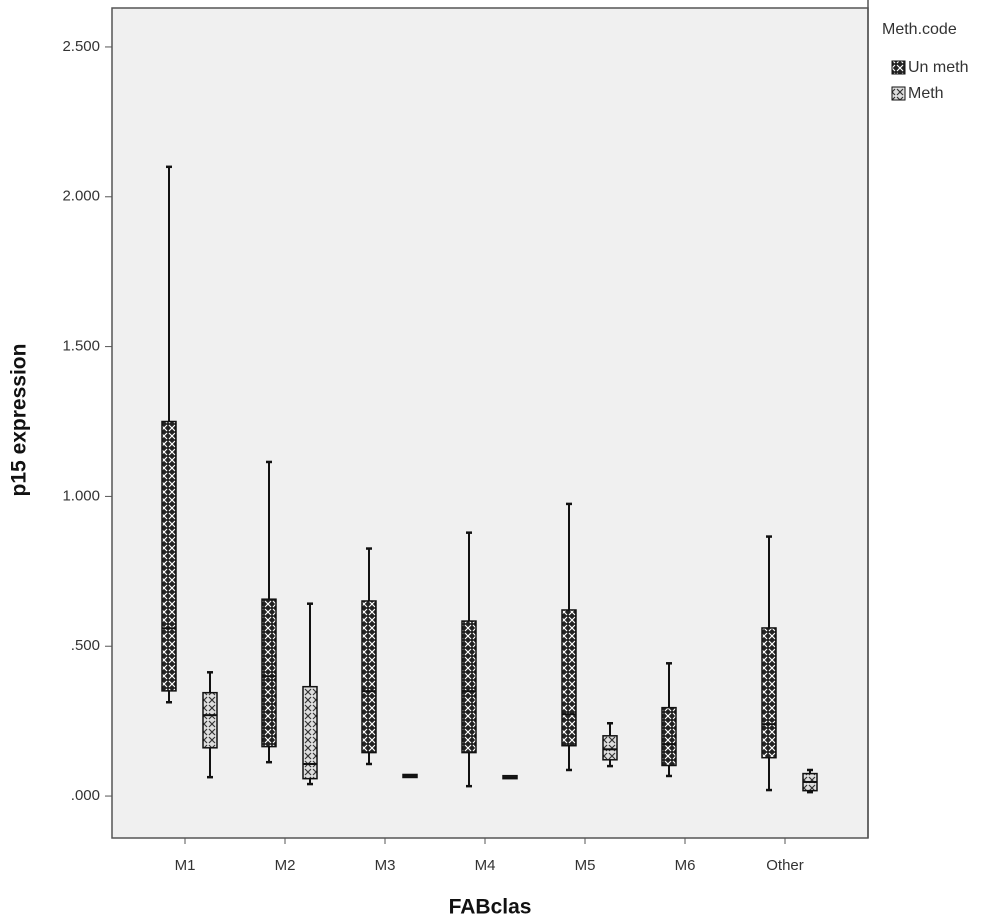  What do you see at coordinates (81, 46) in the screenshot?
I see `y-tick-label: 2.500` at bounding box center [81, 46].